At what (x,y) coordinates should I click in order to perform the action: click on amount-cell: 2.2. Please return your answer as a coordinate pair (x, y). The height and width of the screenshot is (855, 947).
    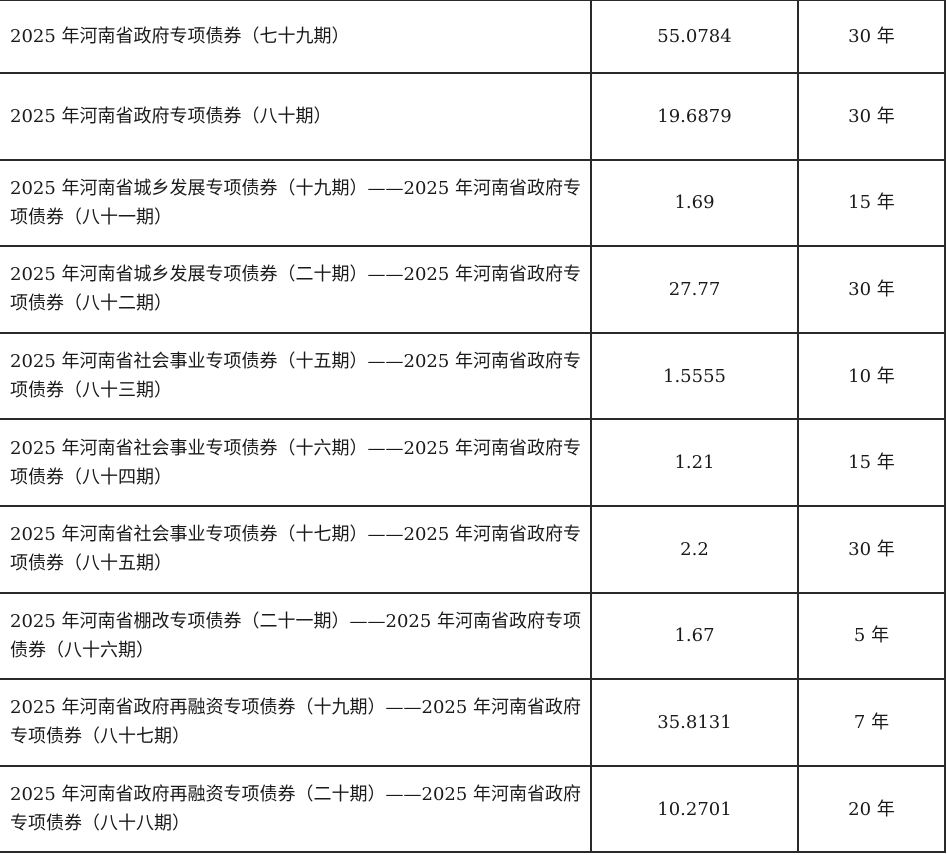
    Looking at the image, I should click on (694, 549).